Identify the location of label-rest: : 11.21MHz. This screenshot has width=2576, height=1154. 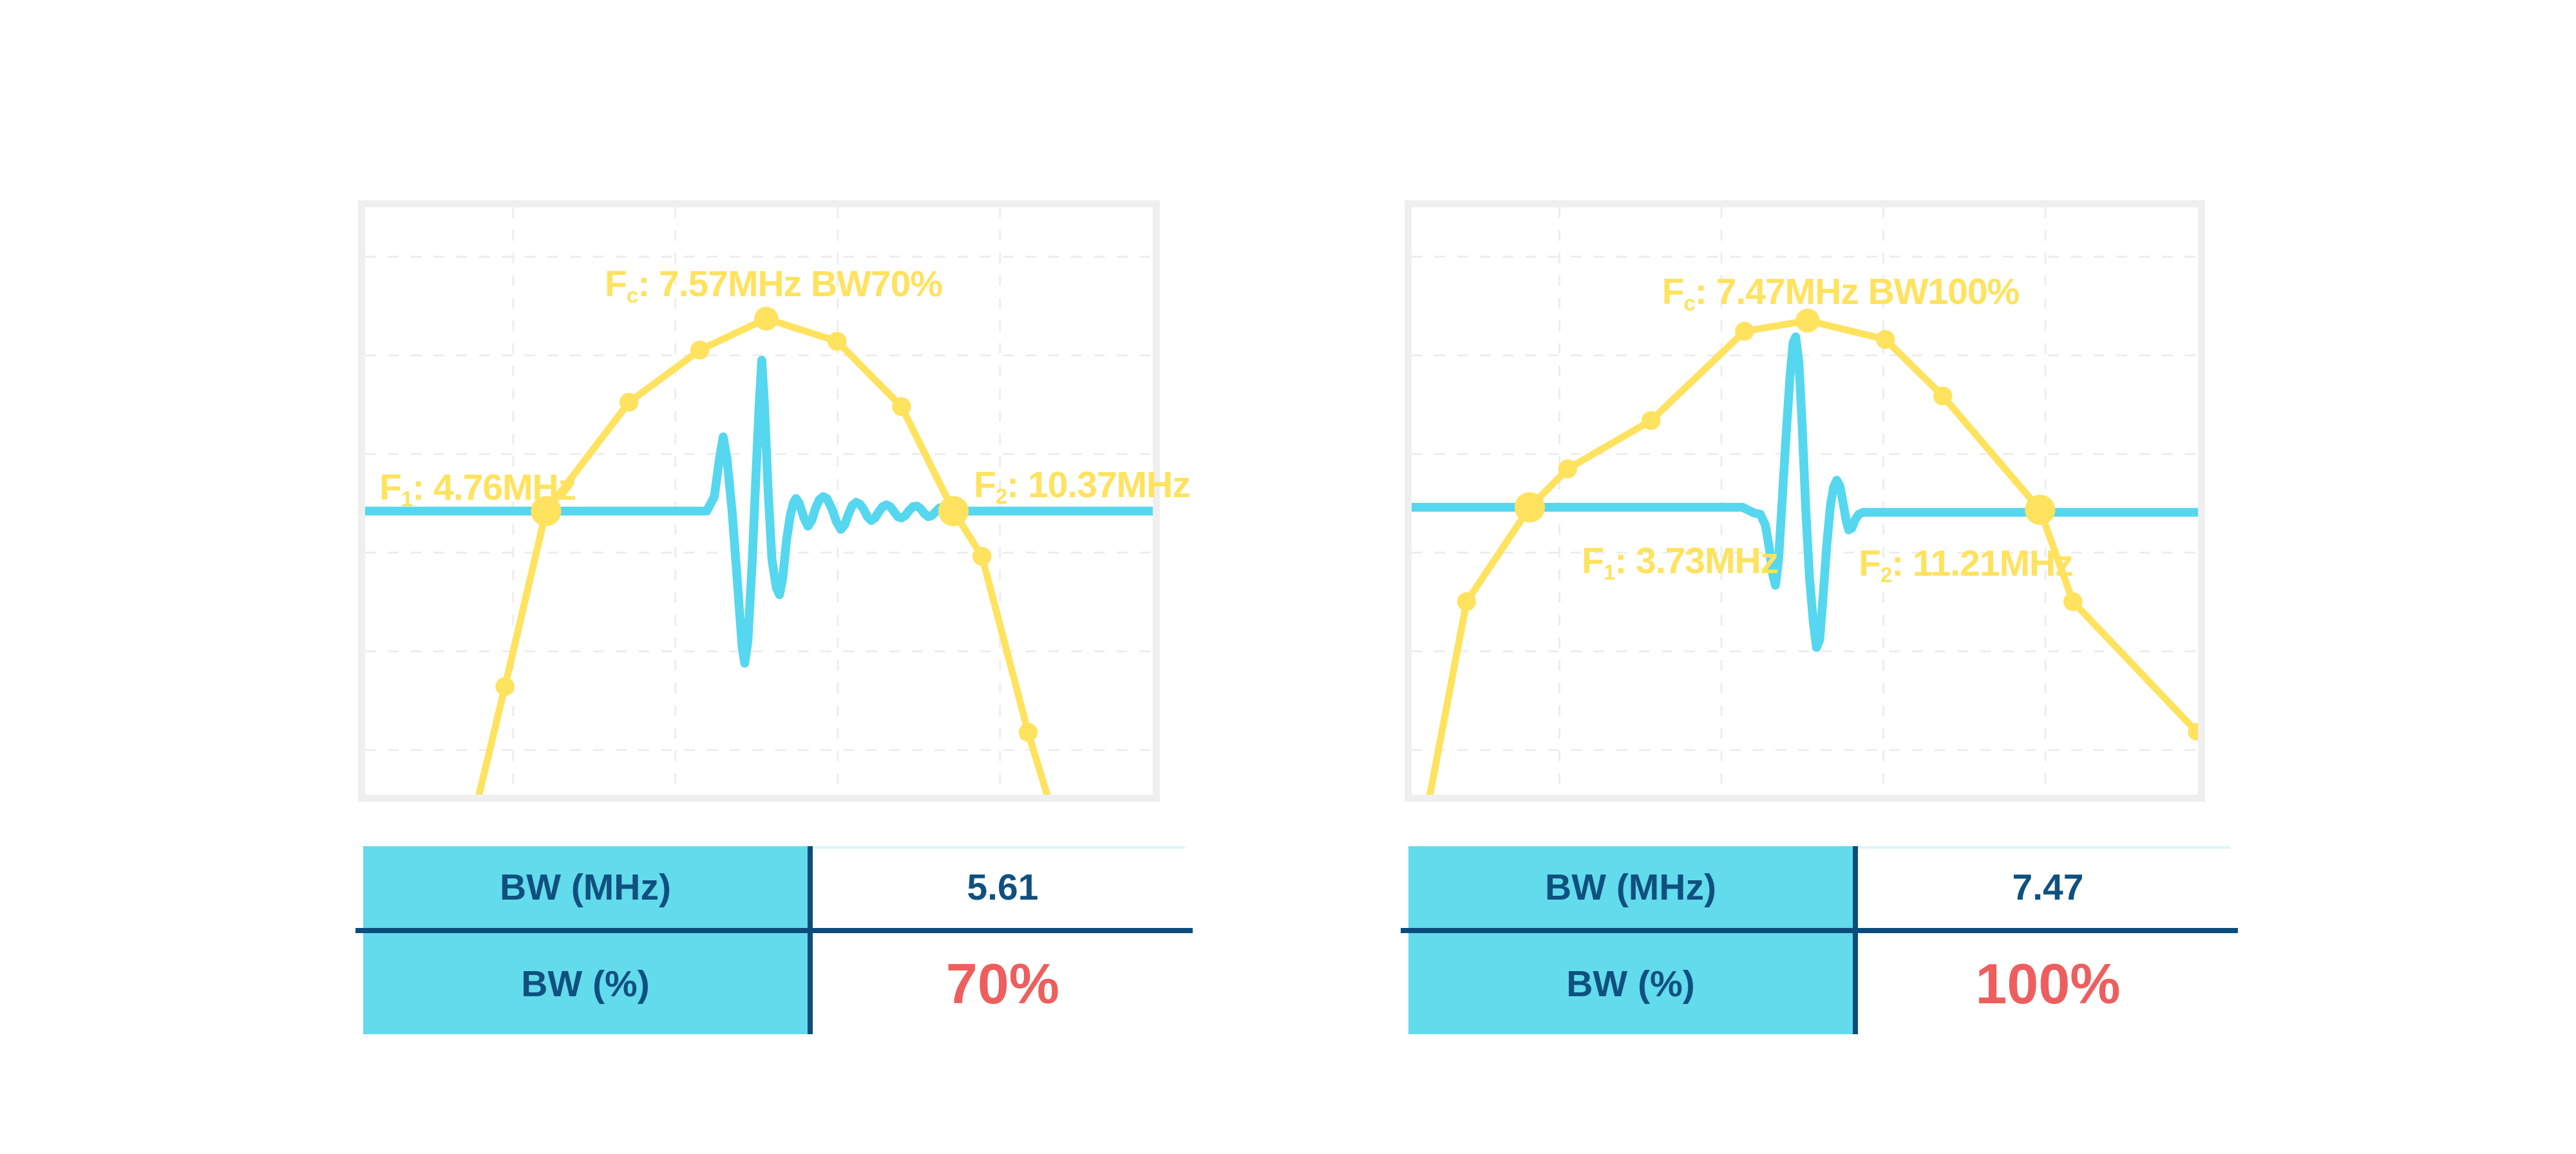
(1982, 563).